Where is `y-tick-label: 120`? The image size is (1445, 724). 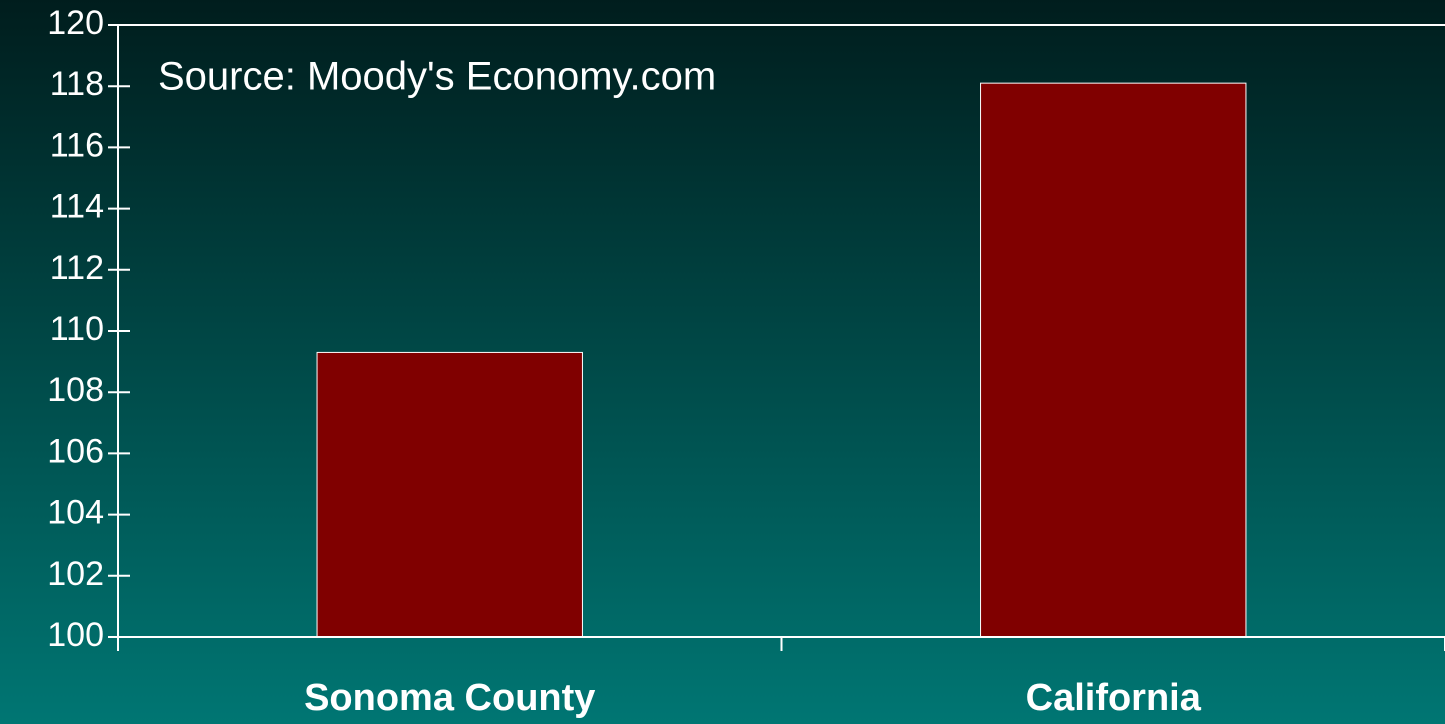 y-tick-label: 120 is located at coordinates (75, 23).